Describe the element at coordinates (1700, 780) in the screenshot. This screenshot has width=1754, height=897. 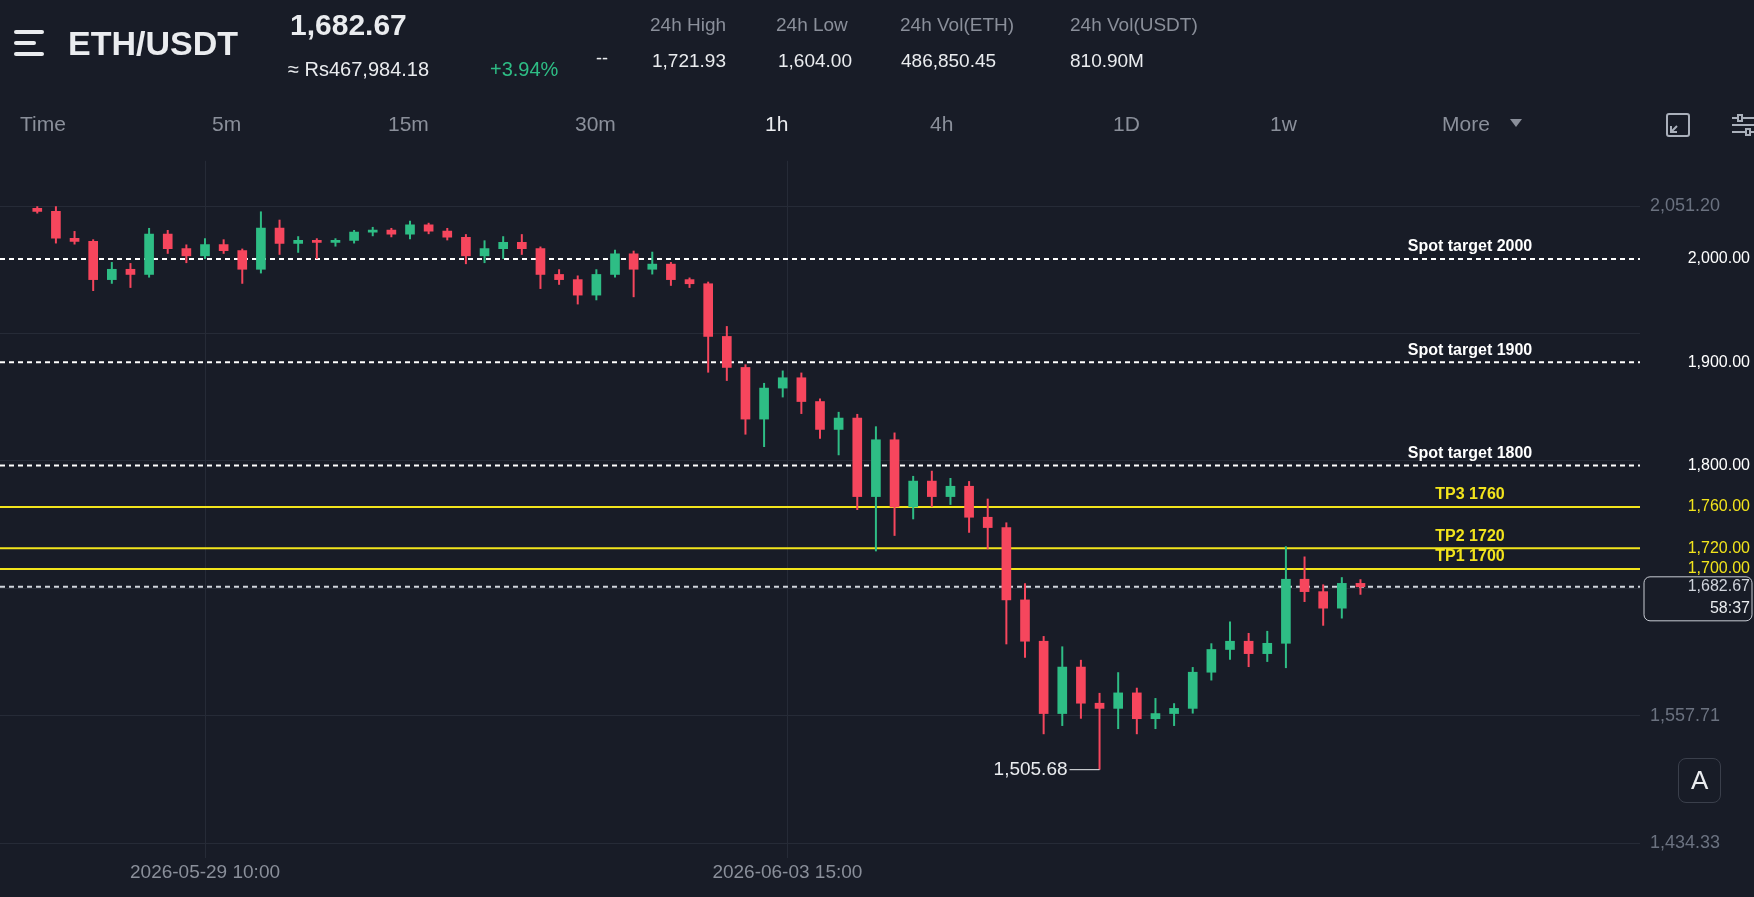
I see `text: A` at that location.